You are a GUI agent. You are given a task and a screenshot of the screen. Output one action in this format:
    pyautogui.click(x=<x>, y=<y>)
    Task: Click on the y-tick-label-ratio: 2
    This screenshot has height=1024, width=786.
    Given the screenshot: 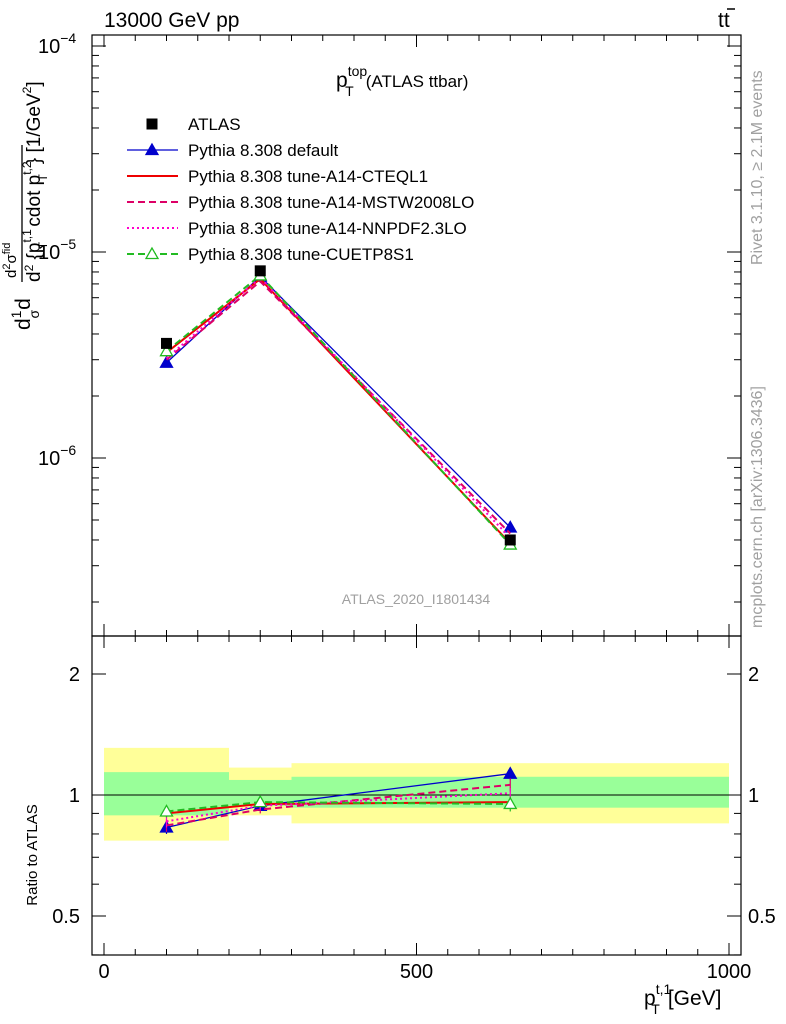 What is the action you would take?
    pyautogui.click(x=74, y=675)
    